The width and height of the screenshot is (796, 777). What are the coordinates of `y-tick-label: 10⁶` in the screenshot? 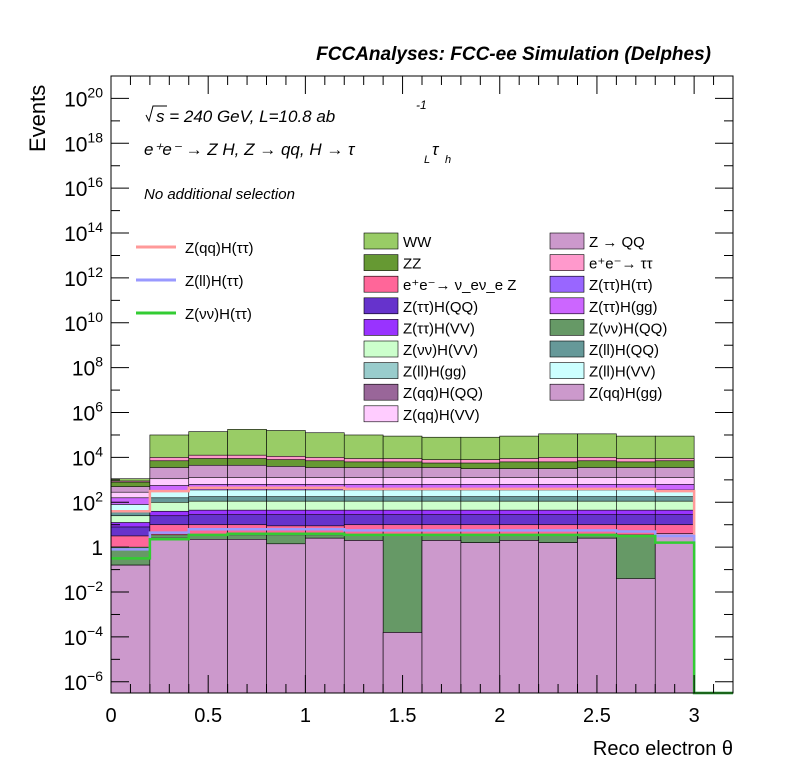 It's located at (87, 412).